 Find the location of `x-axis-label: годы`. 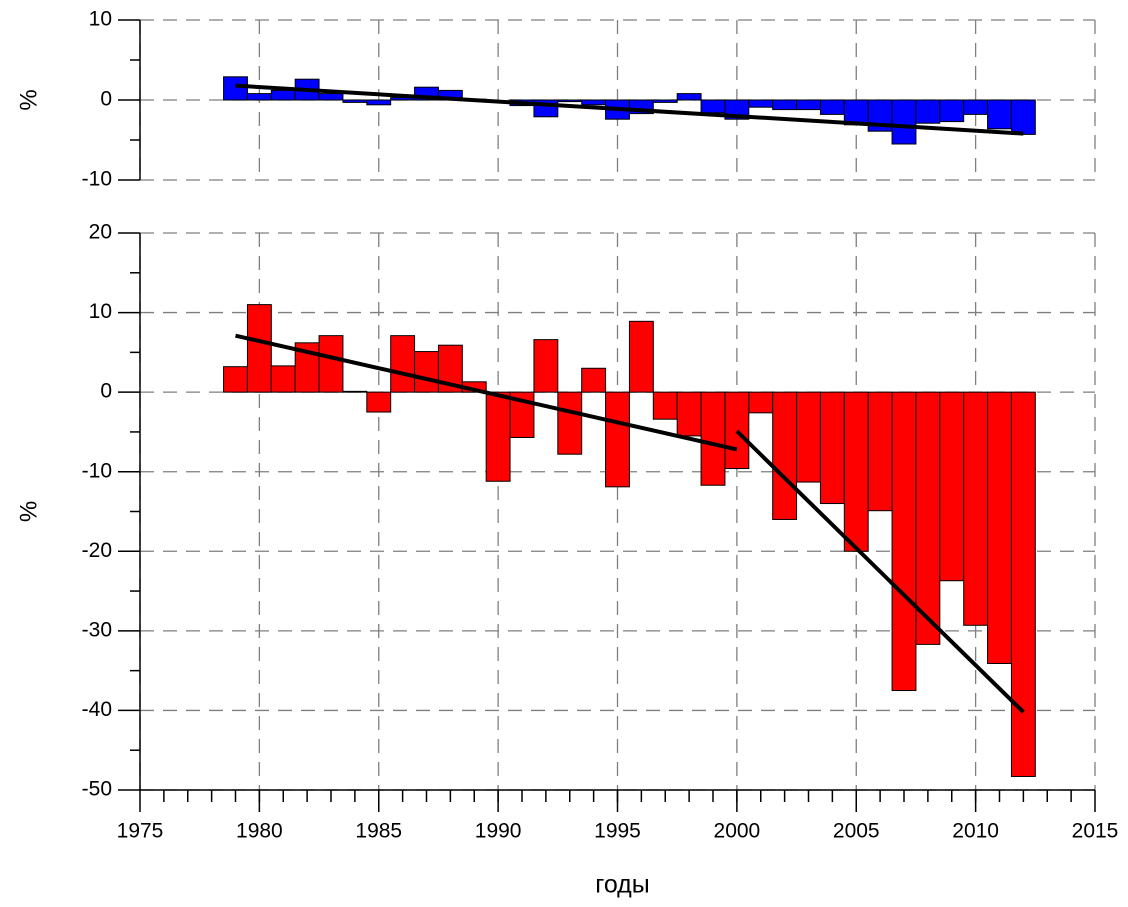

x-axis-label: годы is located at coordinates (622, 885).